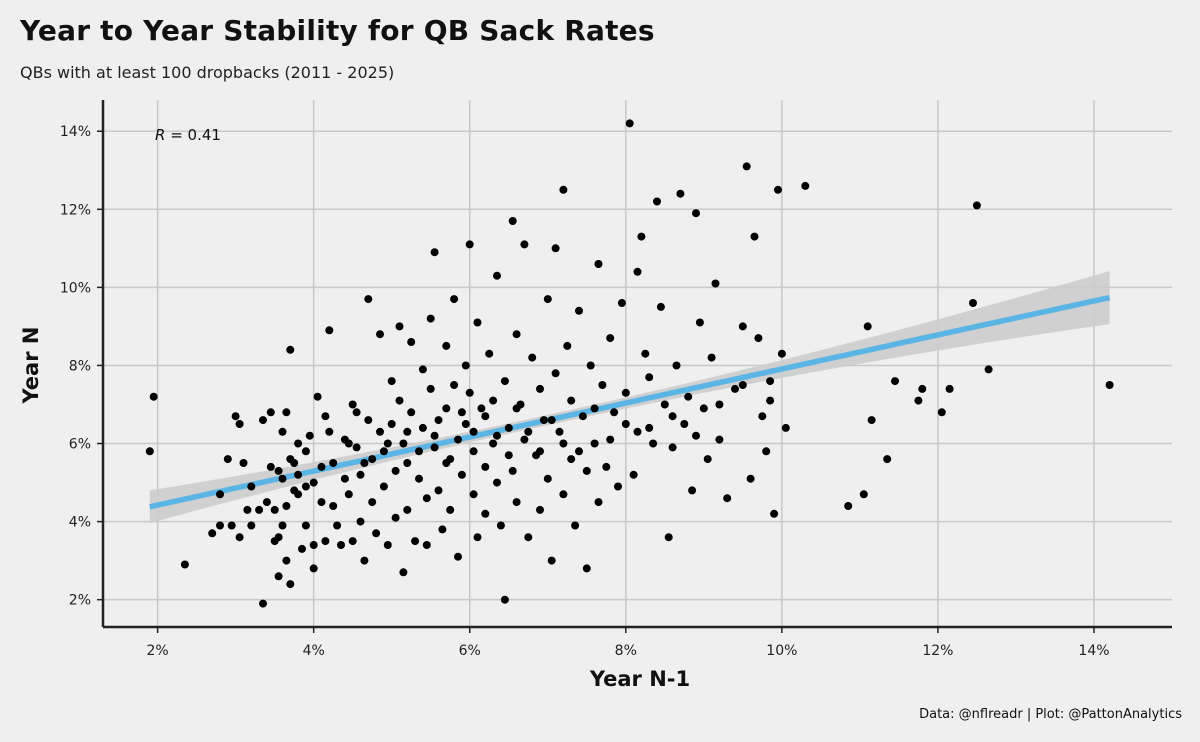 Image resolution: width=1200 pixels, height=742 pixels. I want to click on y-tick-label: 12%, so click(75, 210).